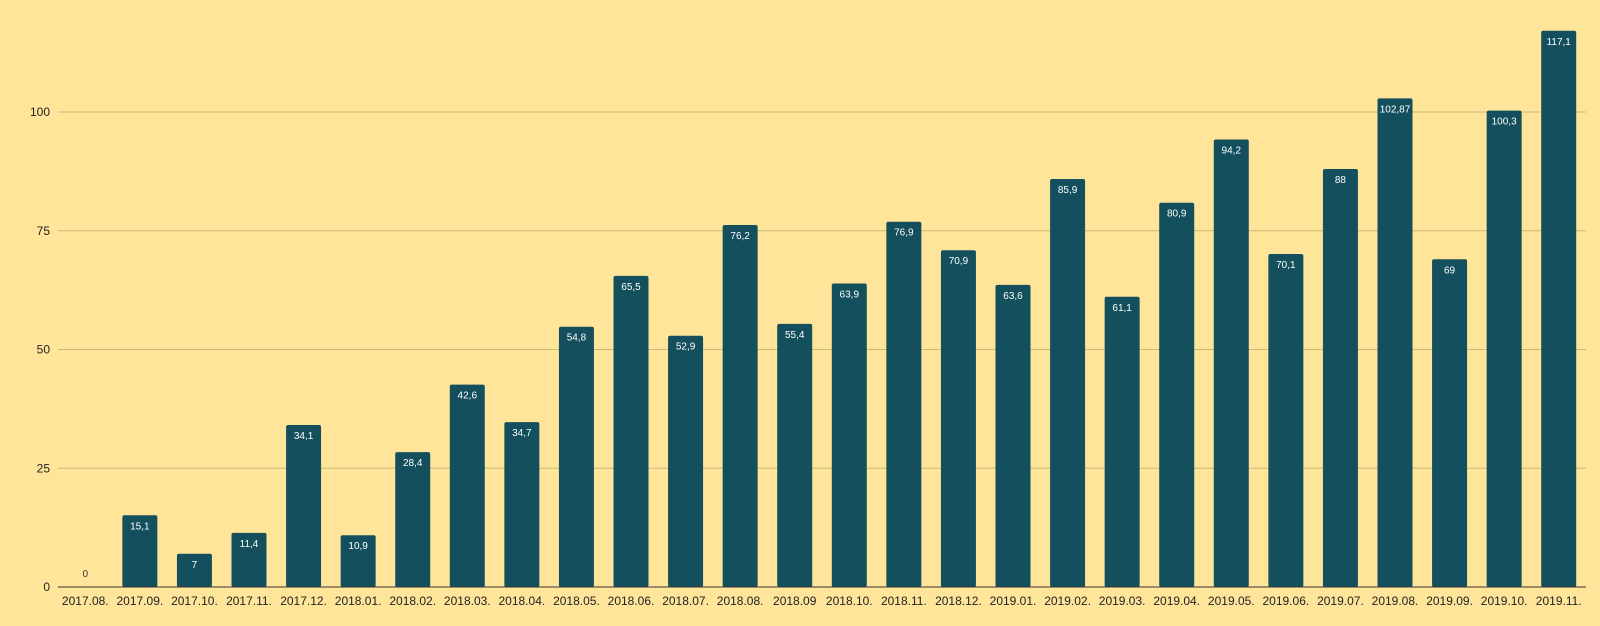 The image size is (1600, 626). Describe the element at coordinates (139, 601) in the screenshot. I see `x-tick-label: 2017.09.` at that location.